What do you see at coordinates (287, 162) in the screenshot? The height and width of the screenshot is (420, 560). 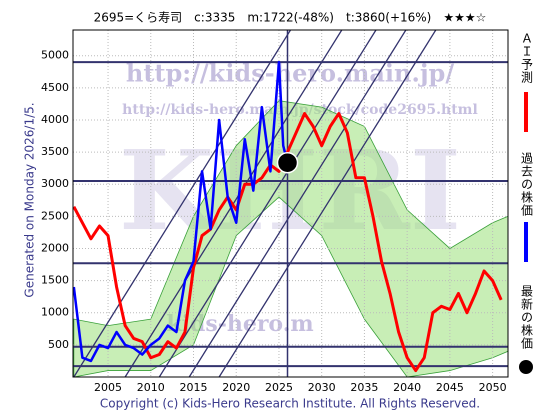 I see `latest-point` at bounding box center [287, 162].